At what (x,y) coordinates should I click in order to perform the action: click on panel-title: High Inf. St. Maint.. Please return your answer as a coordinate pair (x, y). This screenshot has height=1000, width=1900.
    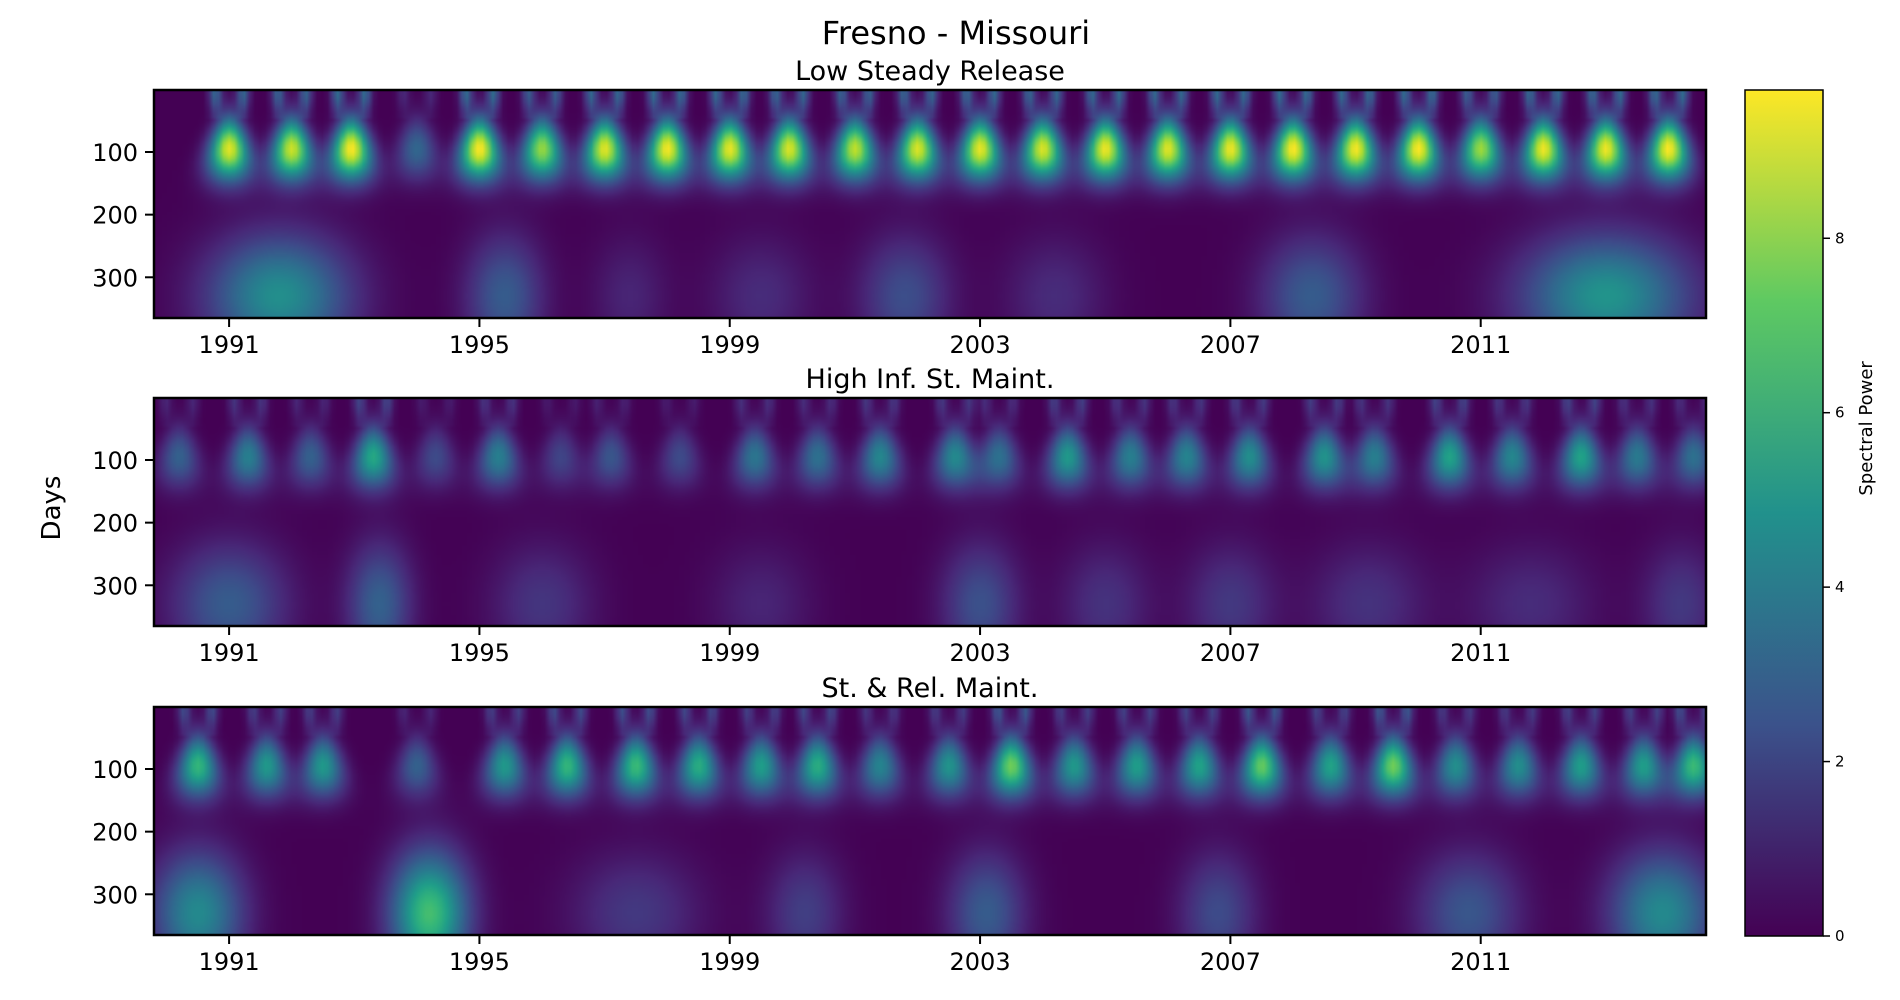
    Looking at the image, I should click on (930, 379).